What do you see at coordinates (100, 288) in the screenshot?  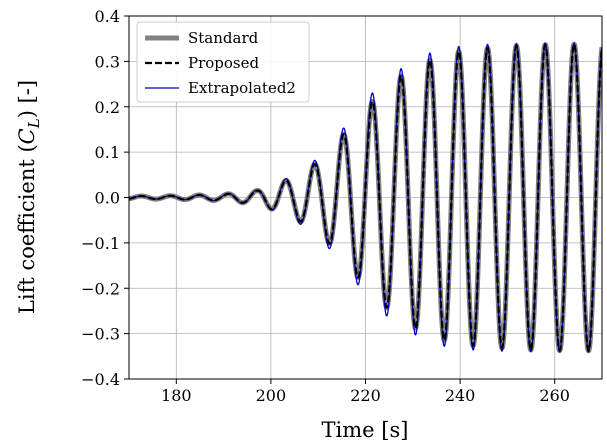 I see `y-tick-label: −0.2` at bounding box center [100, 288].